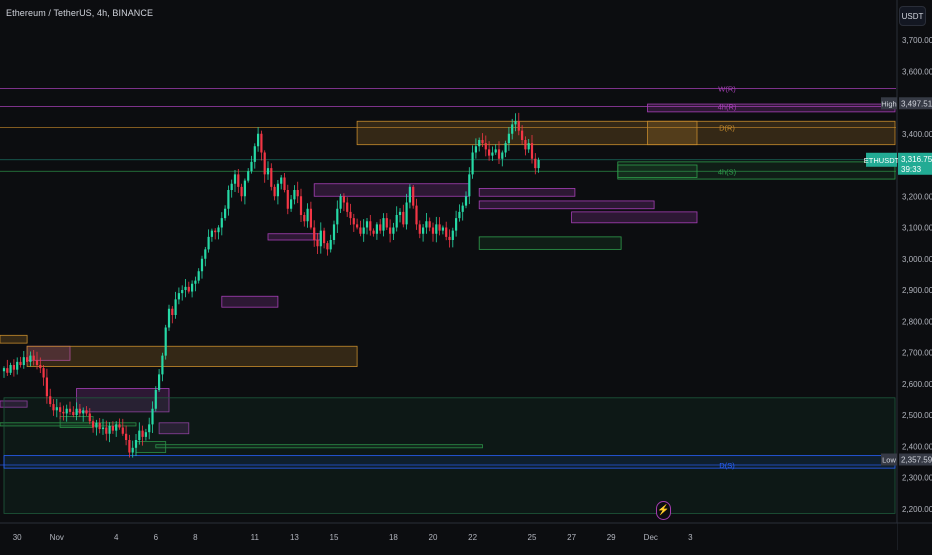 The height and width of the screenshot is (555, 932). Describe the element at coordinates (917, 134) in the screenshot. I see `y-tick-label: 3,400.00` at that location.